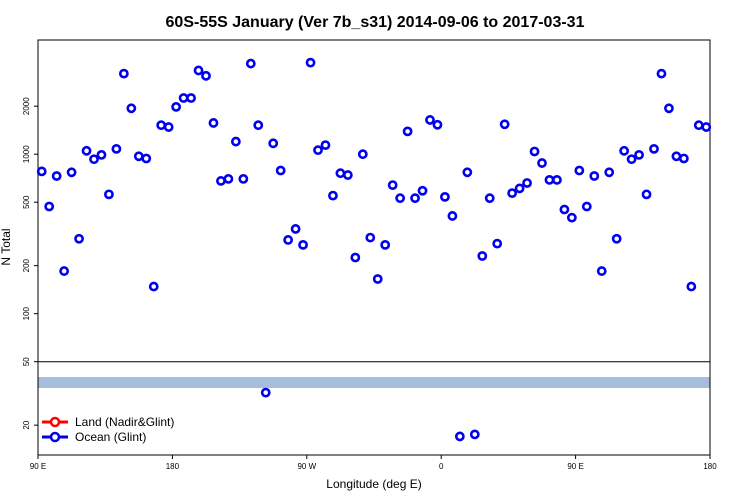 The height and width of the screenshot is (500, 750). I want to click on y-tick-label: 20, so click(26, 424).